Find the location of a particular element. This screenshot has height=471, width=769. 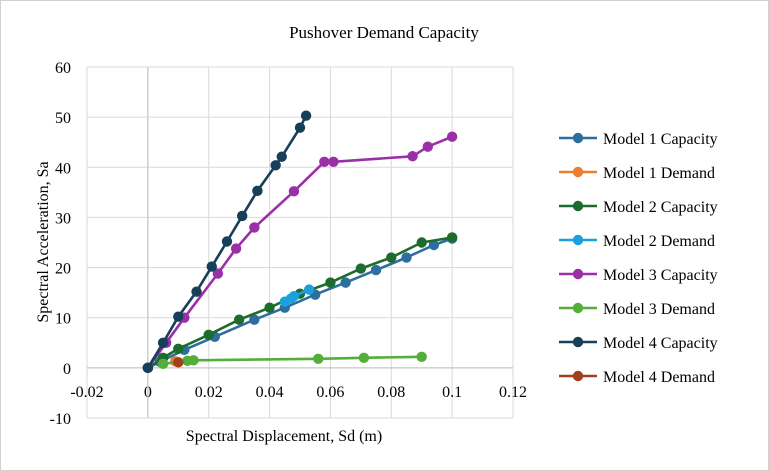

legend-item: Model 3 Capacity is located at coordinates (638, 275).